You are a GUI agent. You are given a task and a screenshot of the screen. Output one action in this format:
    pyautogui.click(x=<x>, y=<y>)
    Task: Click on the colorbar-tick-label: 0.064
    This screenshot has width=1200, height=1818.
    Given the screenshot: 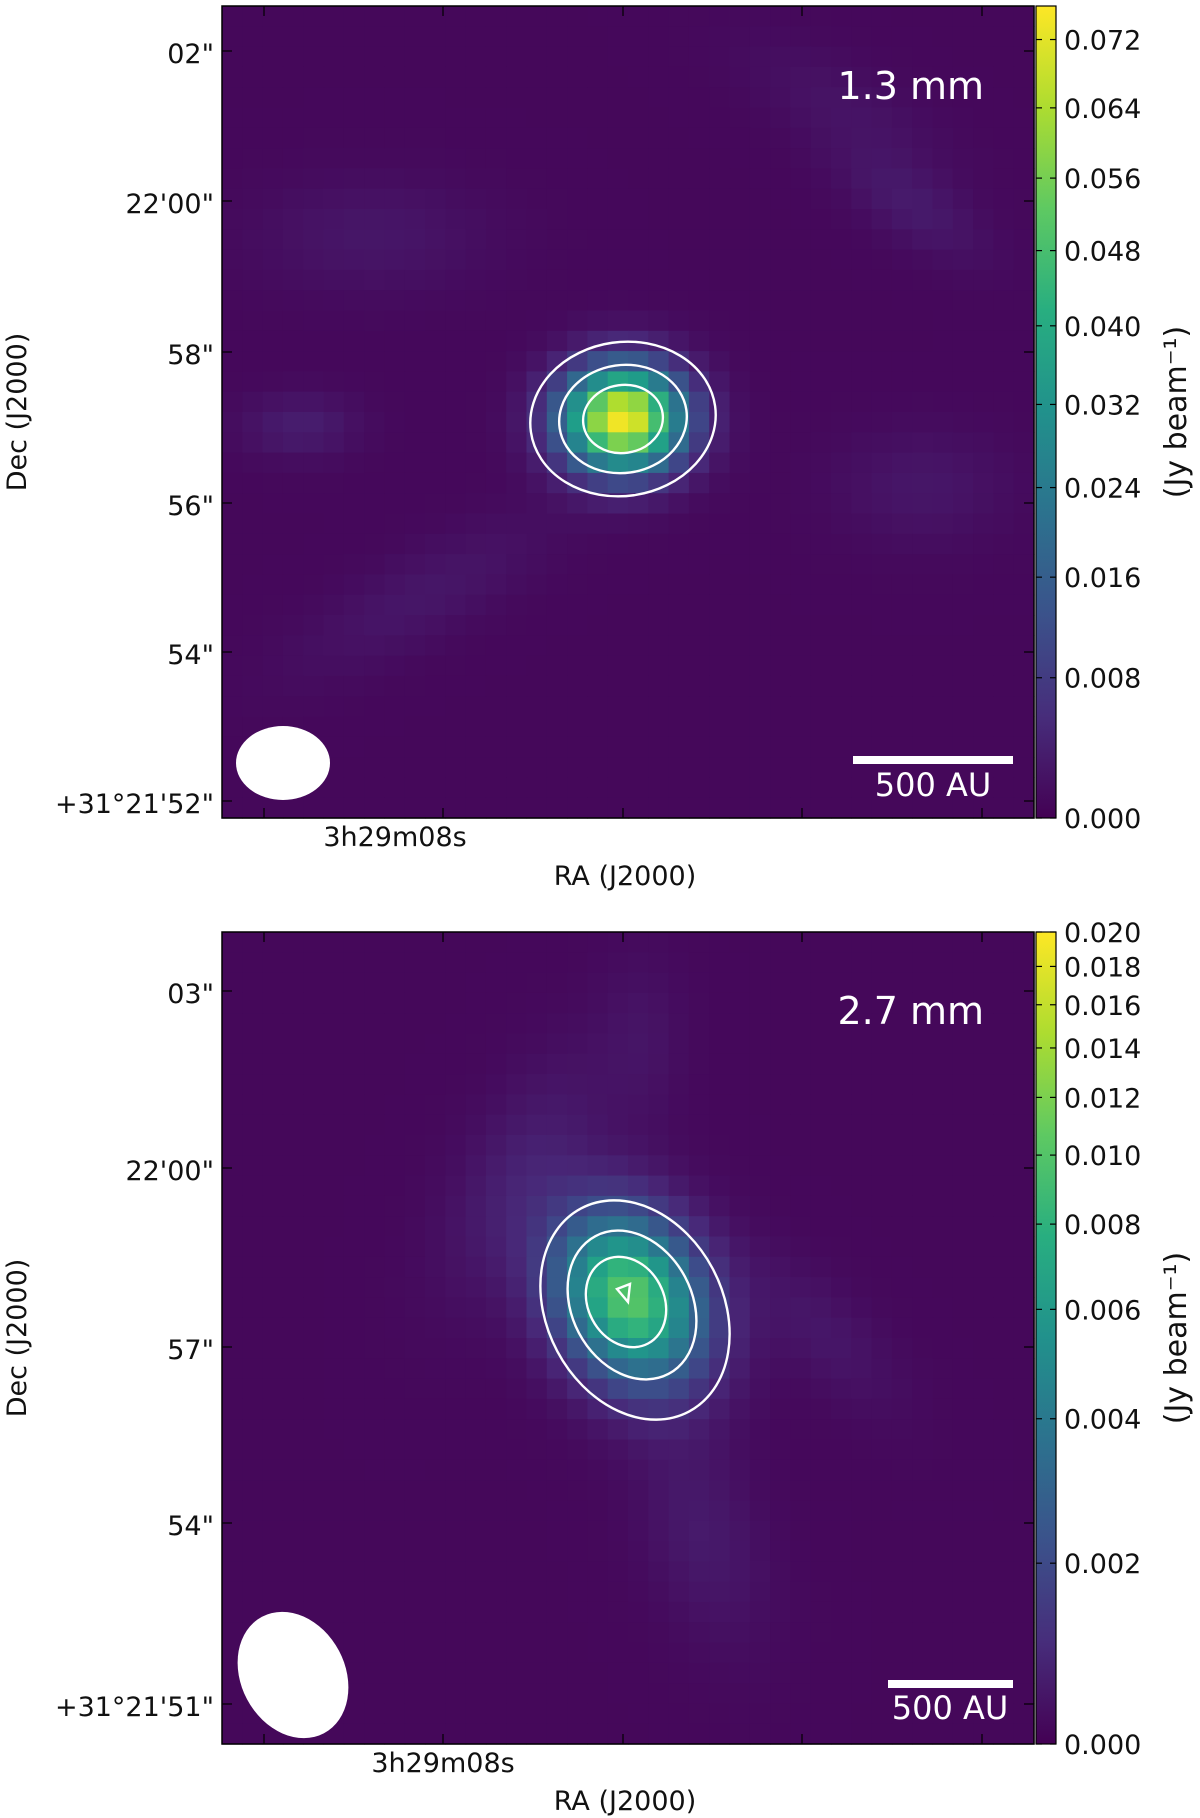 What is the action you would take?
    pyautogui.click(x=1102, y=109)
    